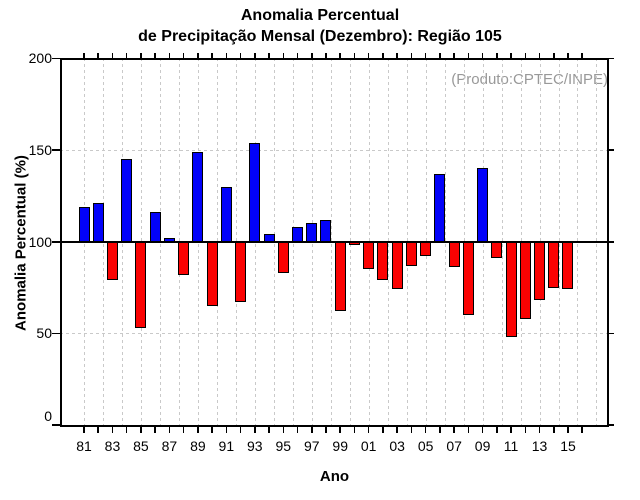  I want to click on y-tick-label: 200, so click(40, 58).